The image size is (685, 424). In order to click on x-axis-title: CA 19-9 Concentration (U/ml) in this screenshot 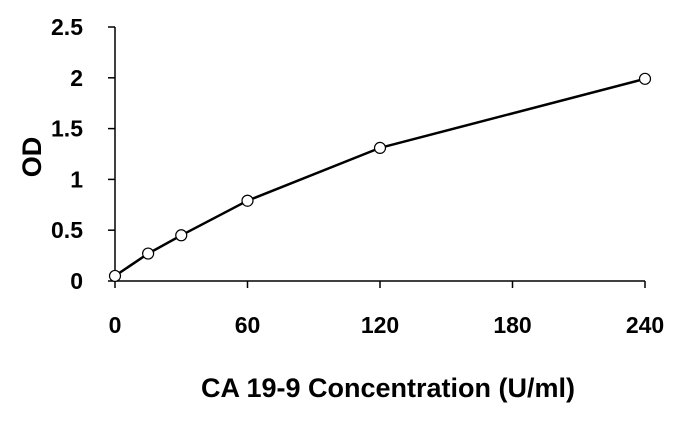, I will do `click(388, 388)`.